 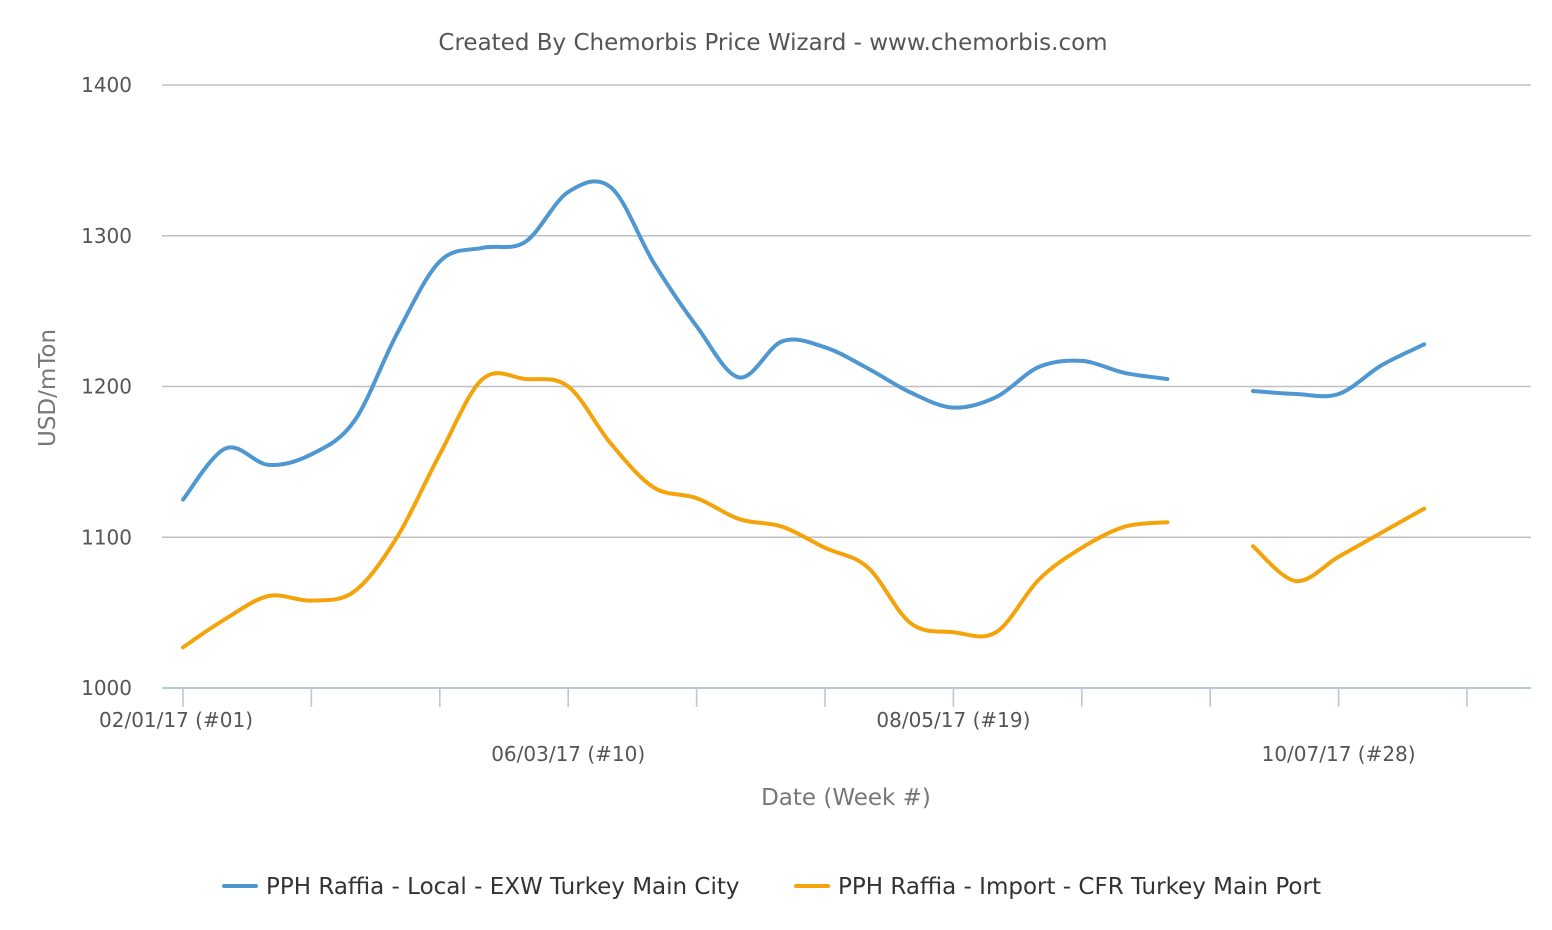 I want to click on y-tick-label-1000: 1000, so click(x=106, y=688).